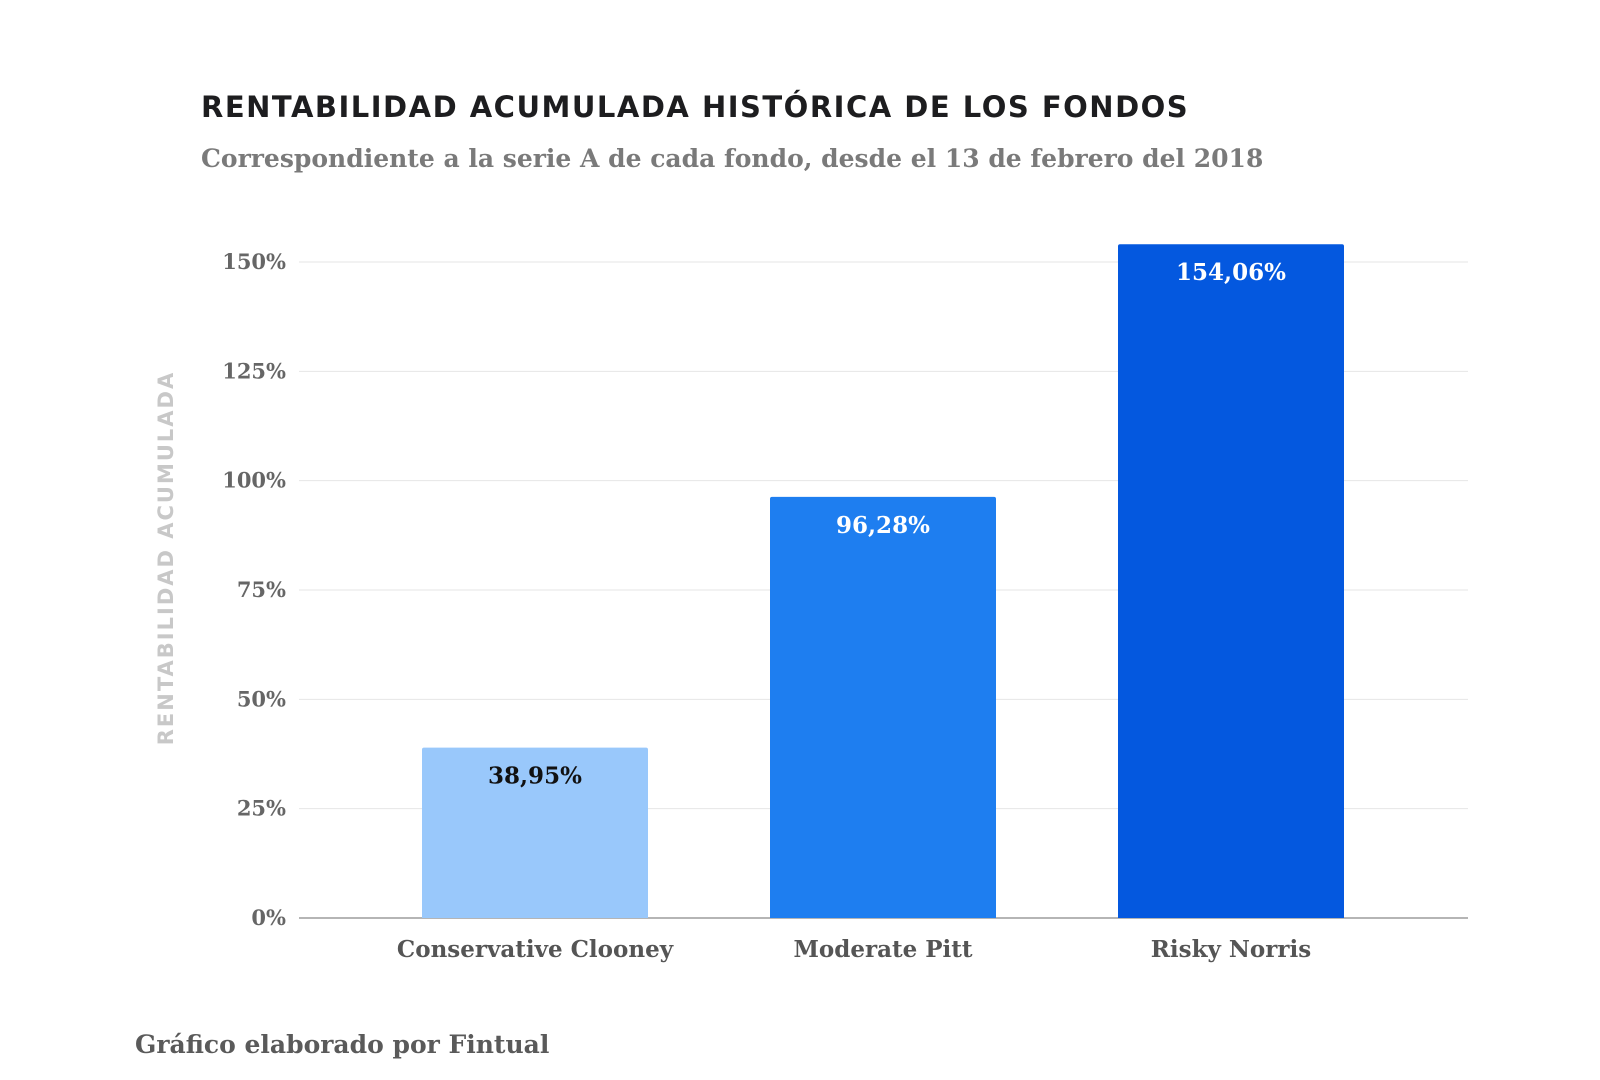  What do you see at coordinates (535, 949) in the screenshot?
I see `x-category-label: Conservative Clooney` at bounding box center [535, 949].